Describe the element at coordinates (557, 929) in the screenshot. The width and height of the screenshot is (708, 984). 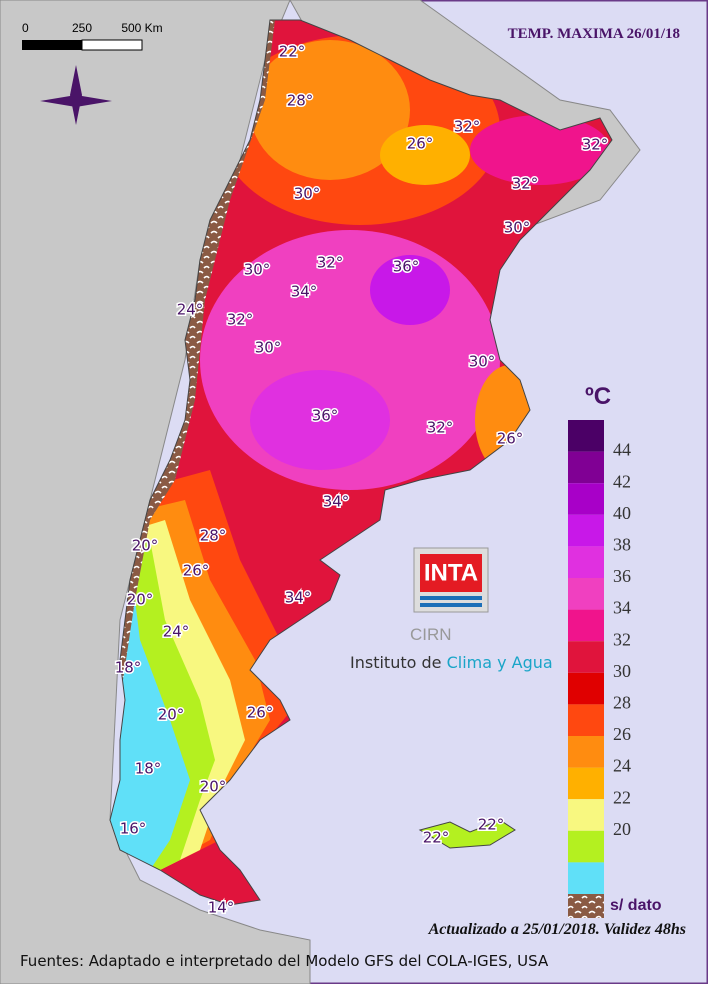
I see `updated: Actualizado a 25/01/2018. Validez 48hs` at that location.